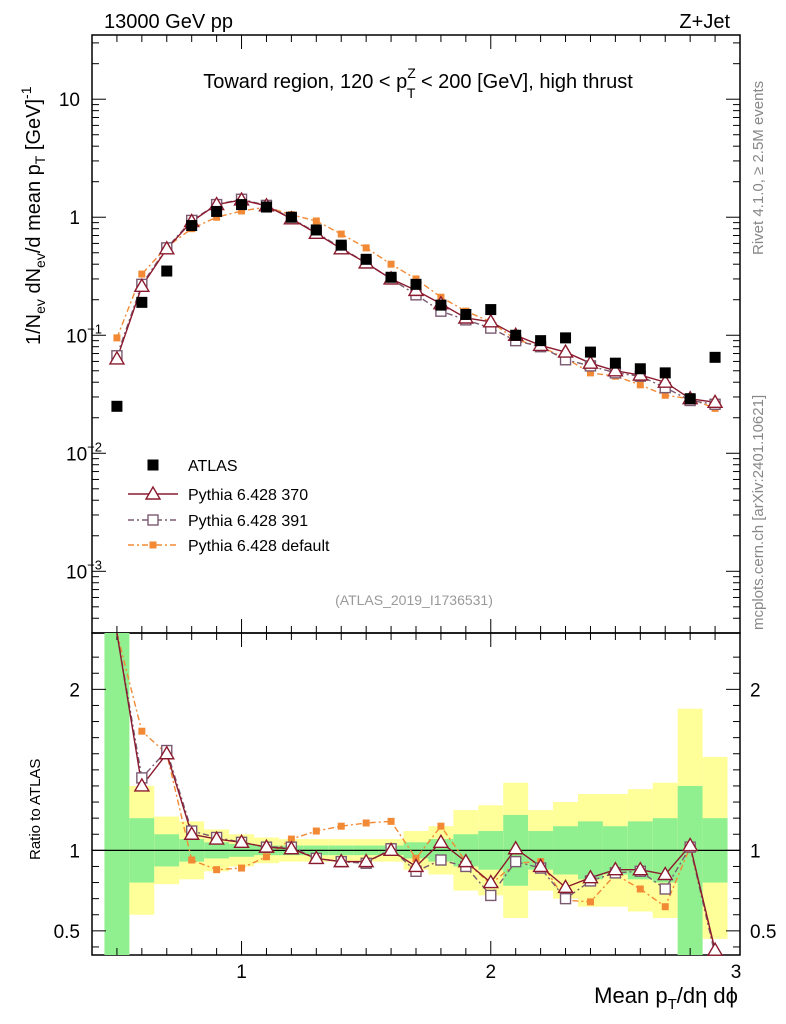 The image size is (786, 1024). I want to click on legend-label-p370: Pythia 6.428 370, so click(248, 495).